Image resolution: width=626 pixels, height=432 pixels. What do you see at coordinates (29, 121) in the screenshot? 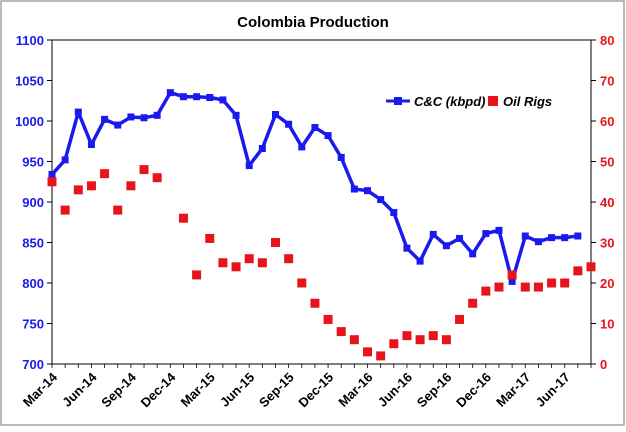
I see `left-tick-label: 1000` at bounding box center [29, 121].